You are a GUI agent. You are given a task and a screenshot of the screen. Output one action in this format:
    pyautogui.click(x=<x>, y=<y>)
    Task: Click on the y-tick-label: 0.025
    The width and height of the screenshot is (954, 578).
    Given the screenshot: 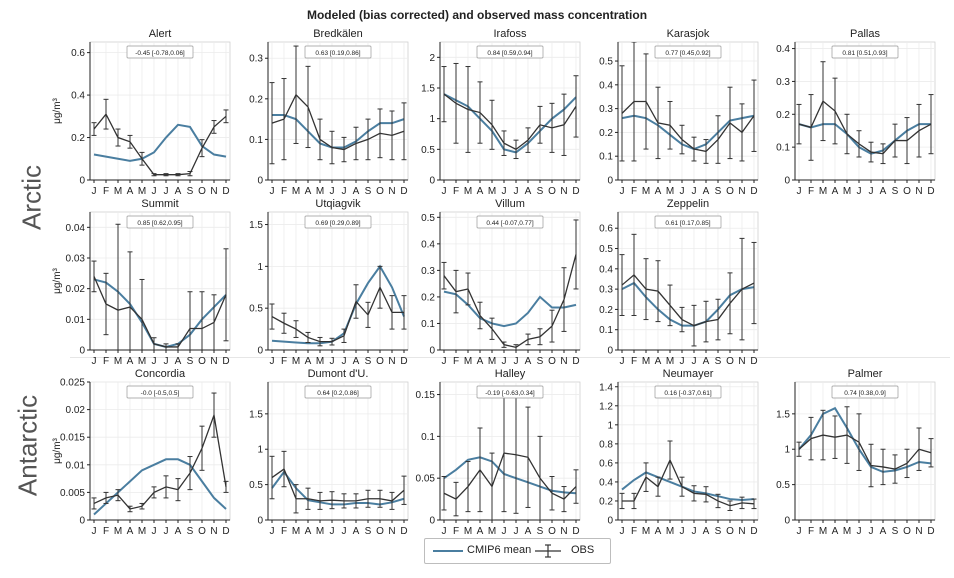 What is the action you would take?
    pyautogui.click(x=72, y=383)
    